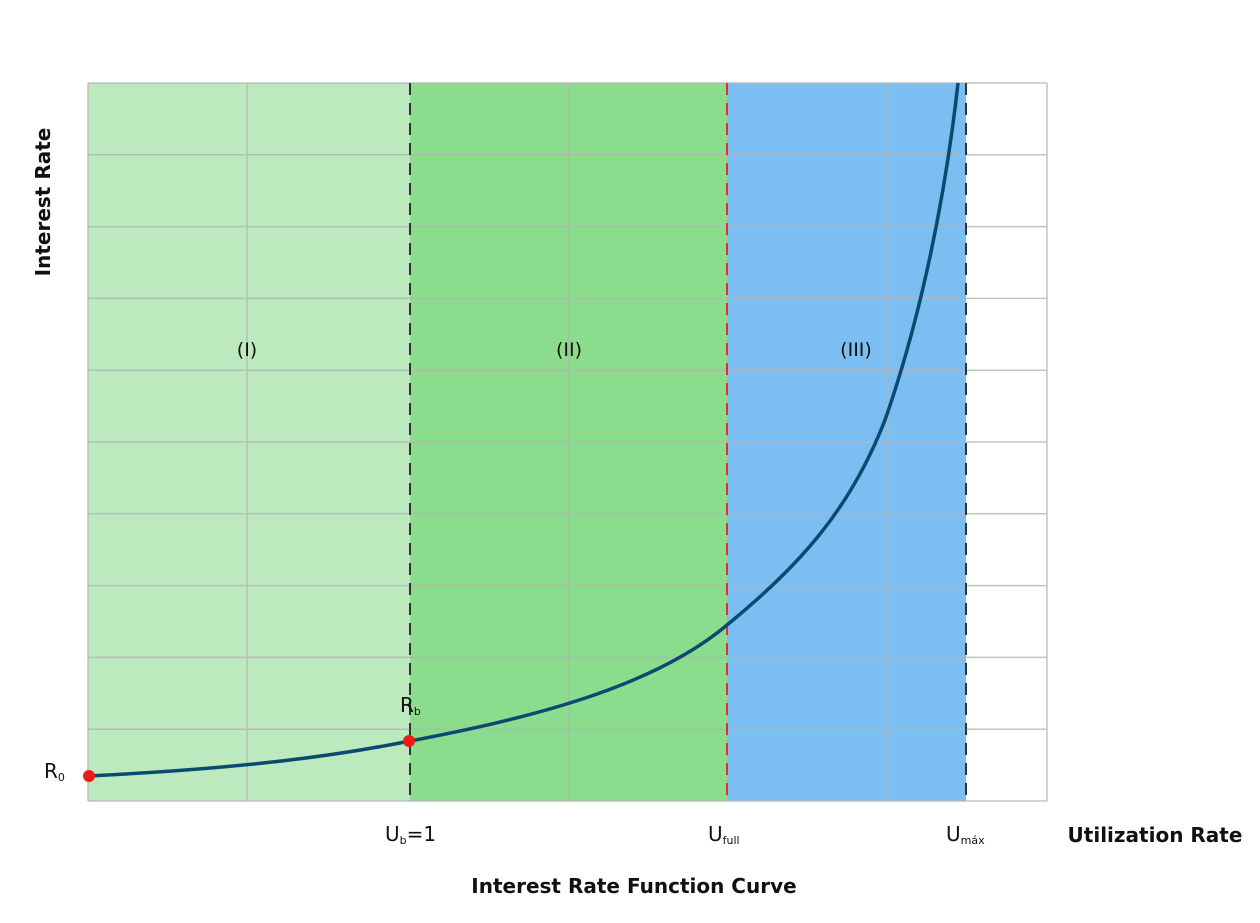 This screenshot has height=923, width=1260. I want to click on region-label: (I), so click(247, 350).